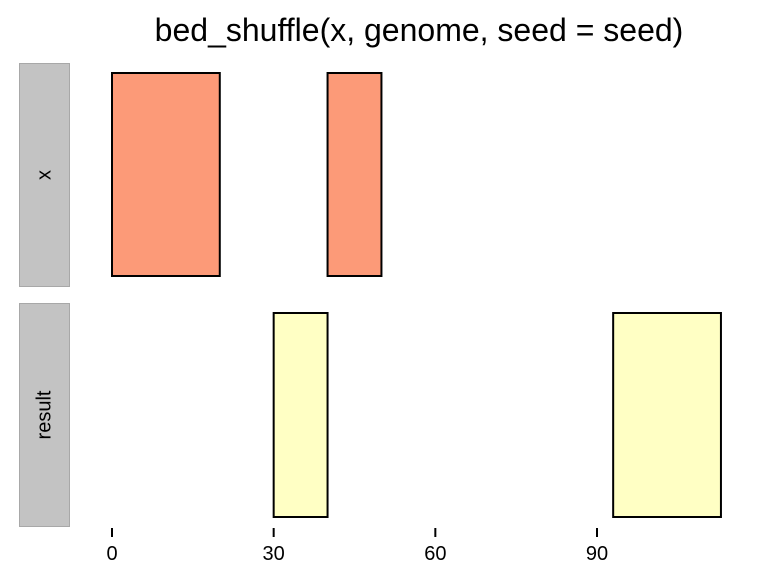 Image resolution: width=768 pixels, height=576 pixels. Describe the element at coordinates (274, 554) in the screenshot. I see `x-tick-label-30: 30` at that location.